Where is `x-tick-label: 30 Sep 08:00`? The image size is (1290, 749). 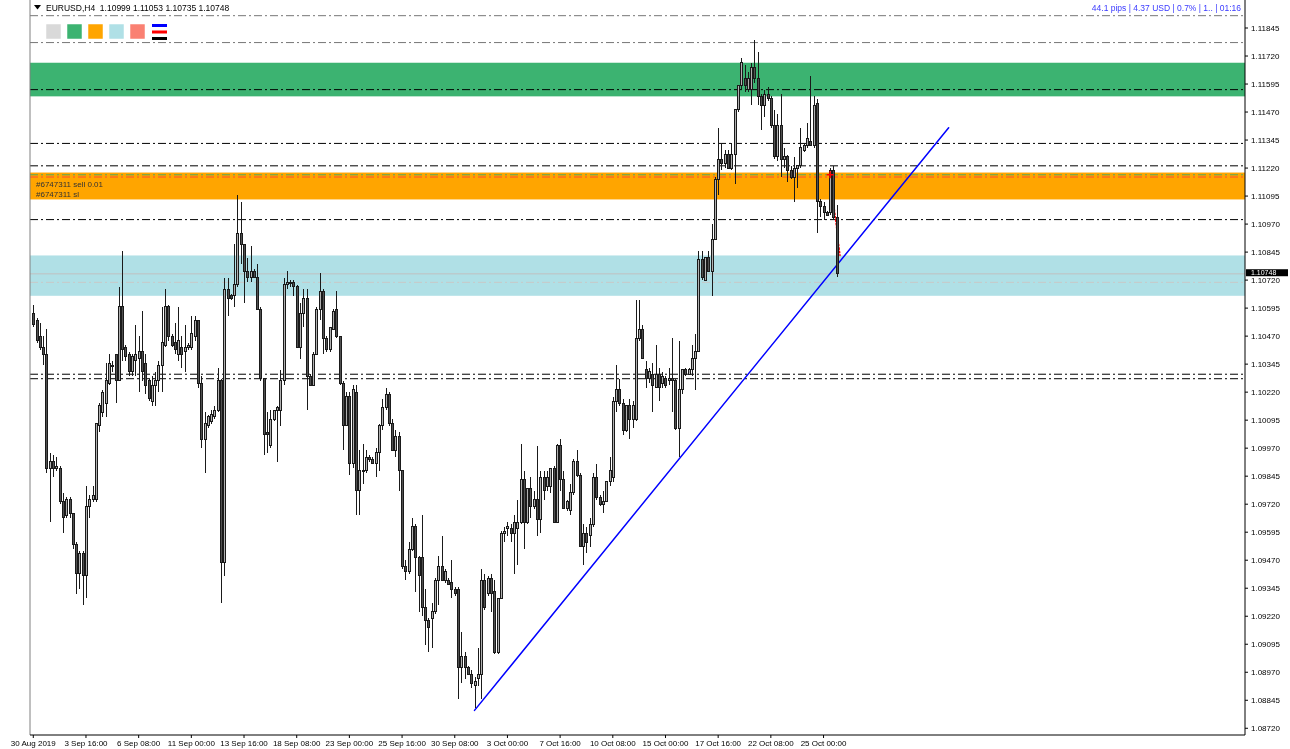
x-tick-label: 30 Sep 08:00 is located at coordinates (455, 743).